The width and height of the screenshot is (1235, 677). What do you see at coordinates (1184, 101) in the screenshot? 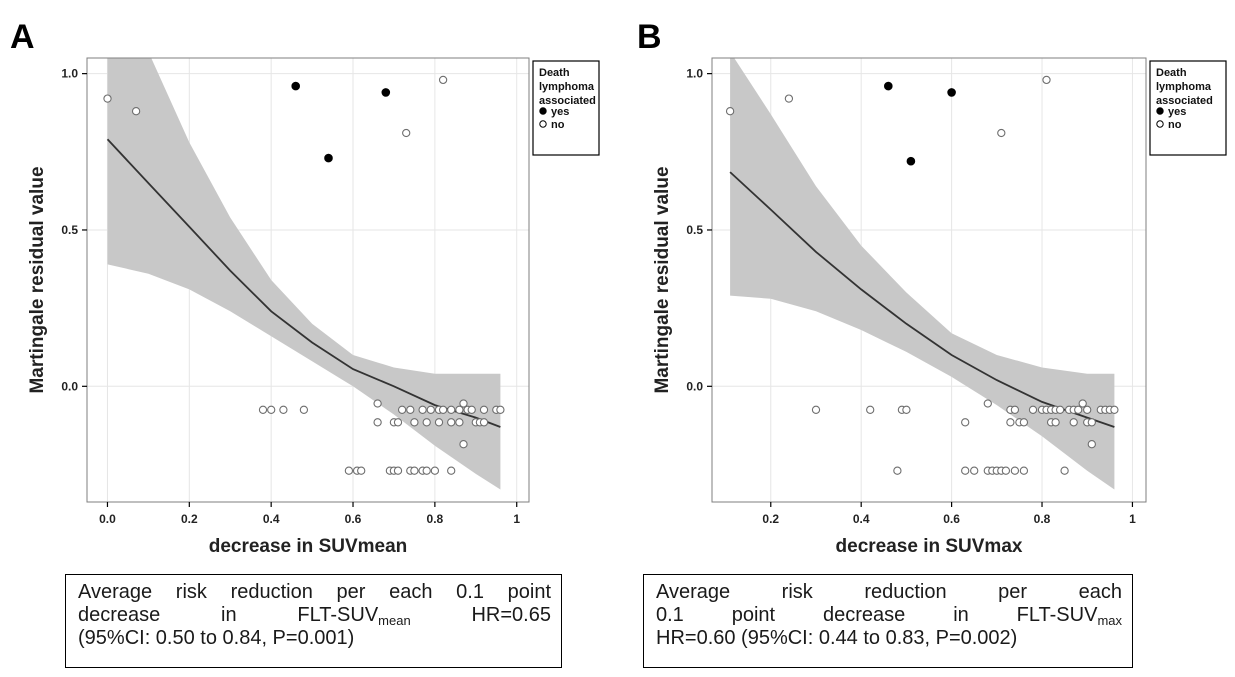
I see `legend-title-line-b-2: associated` at bounding box center [1184, 101].